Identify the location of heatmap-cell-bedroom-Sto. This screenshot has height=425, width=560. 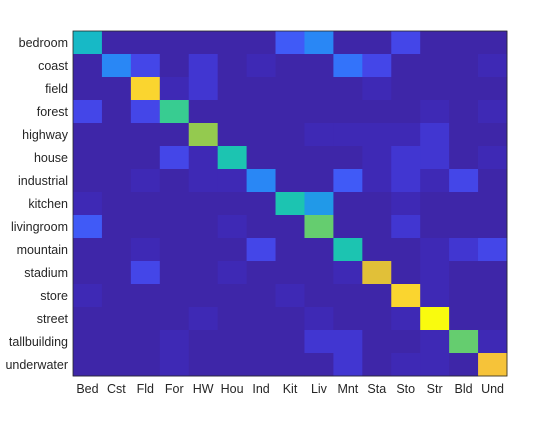
(406, 43).